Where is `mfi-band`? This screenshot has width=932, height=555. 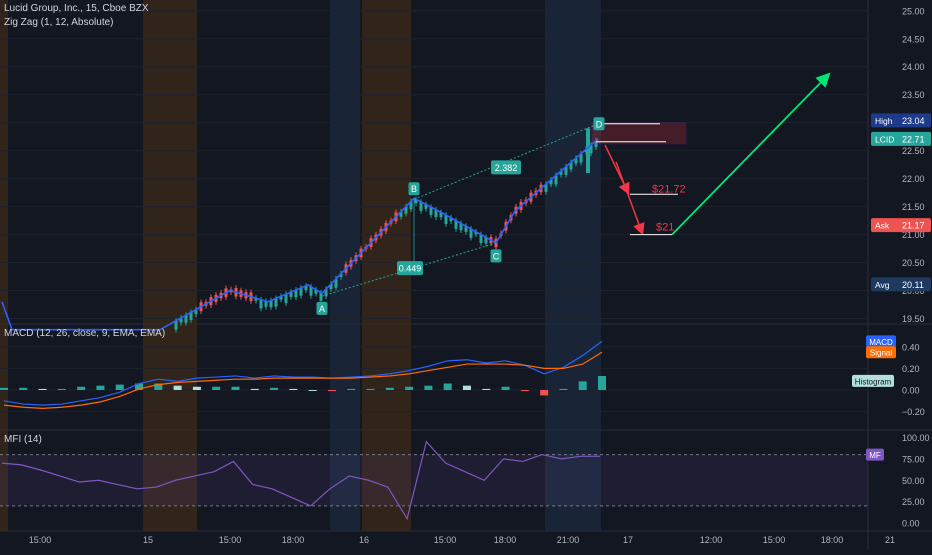 mfi-band is located at coordinates (434, 480).